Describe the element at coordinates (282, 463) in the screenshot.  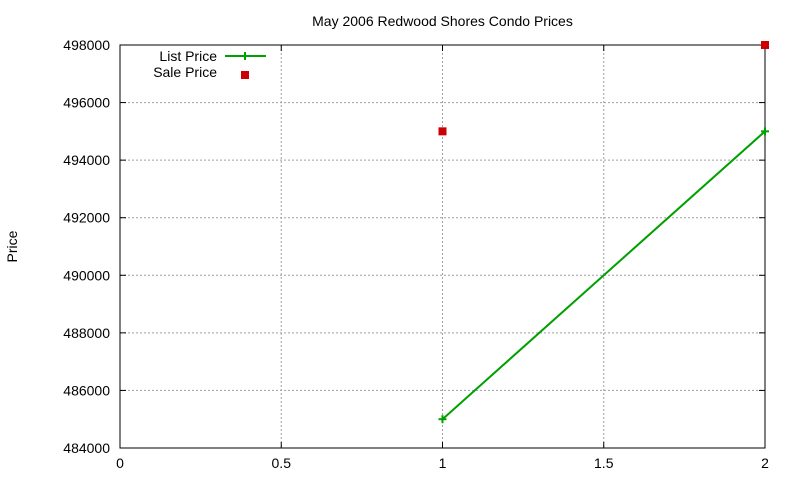
I see `x-tick-label: 0.5` at that location.